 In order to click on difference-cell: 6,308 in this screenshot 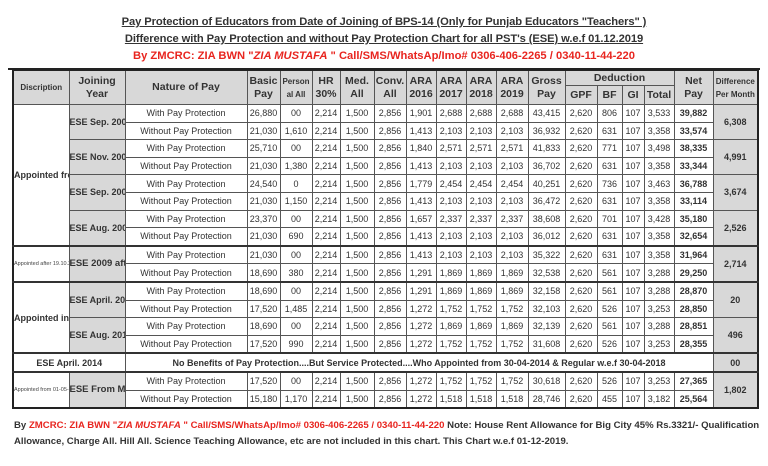, I will do `click(735, 122)`.